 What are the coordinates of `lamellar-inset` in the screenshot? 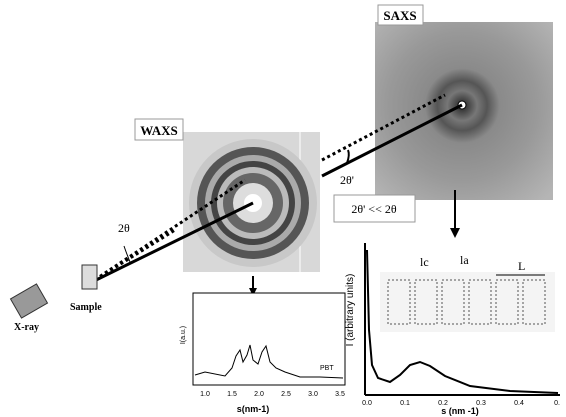 It's located at (467, 302).